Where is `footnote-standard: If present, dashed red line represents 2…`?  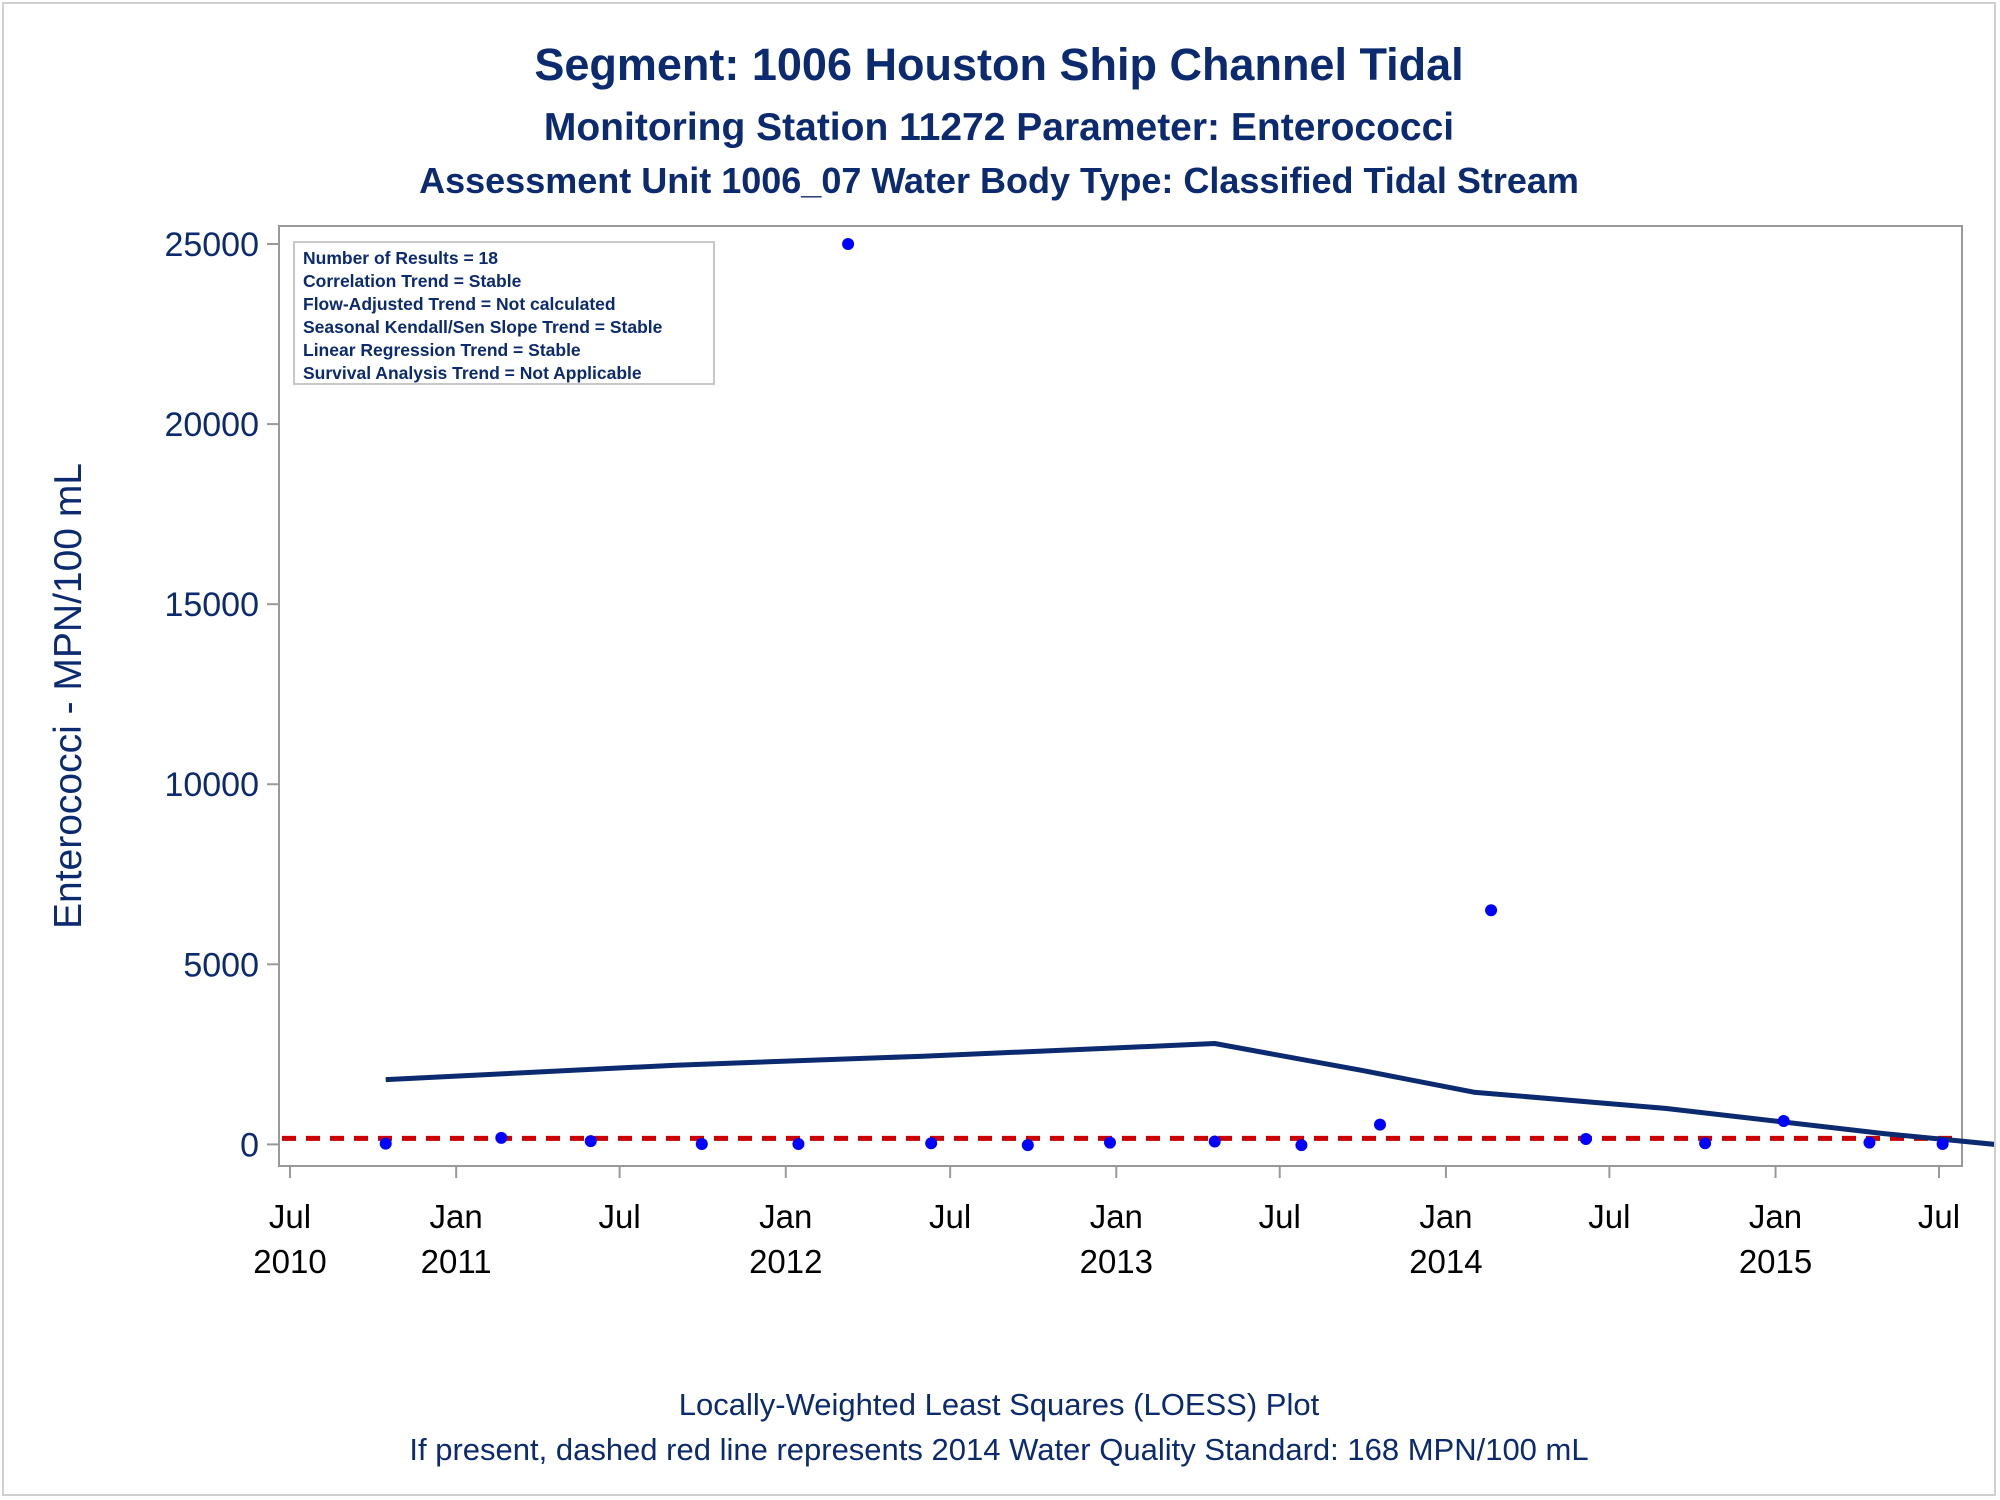
footnote-standard: If present, dashed red line represents 2… is located at coordinates (998, 1449).